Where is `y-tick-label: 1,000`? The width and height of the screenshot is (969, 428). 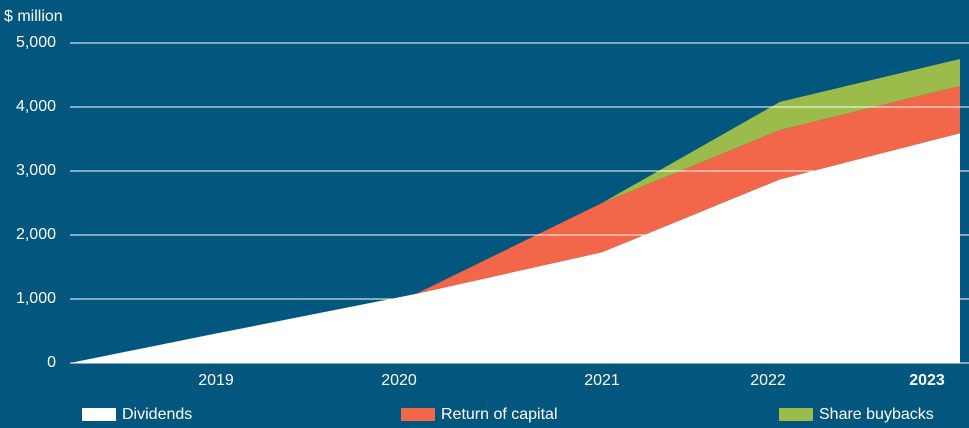 y-tick-label: 1,000 is located at coordinates (36, 298).